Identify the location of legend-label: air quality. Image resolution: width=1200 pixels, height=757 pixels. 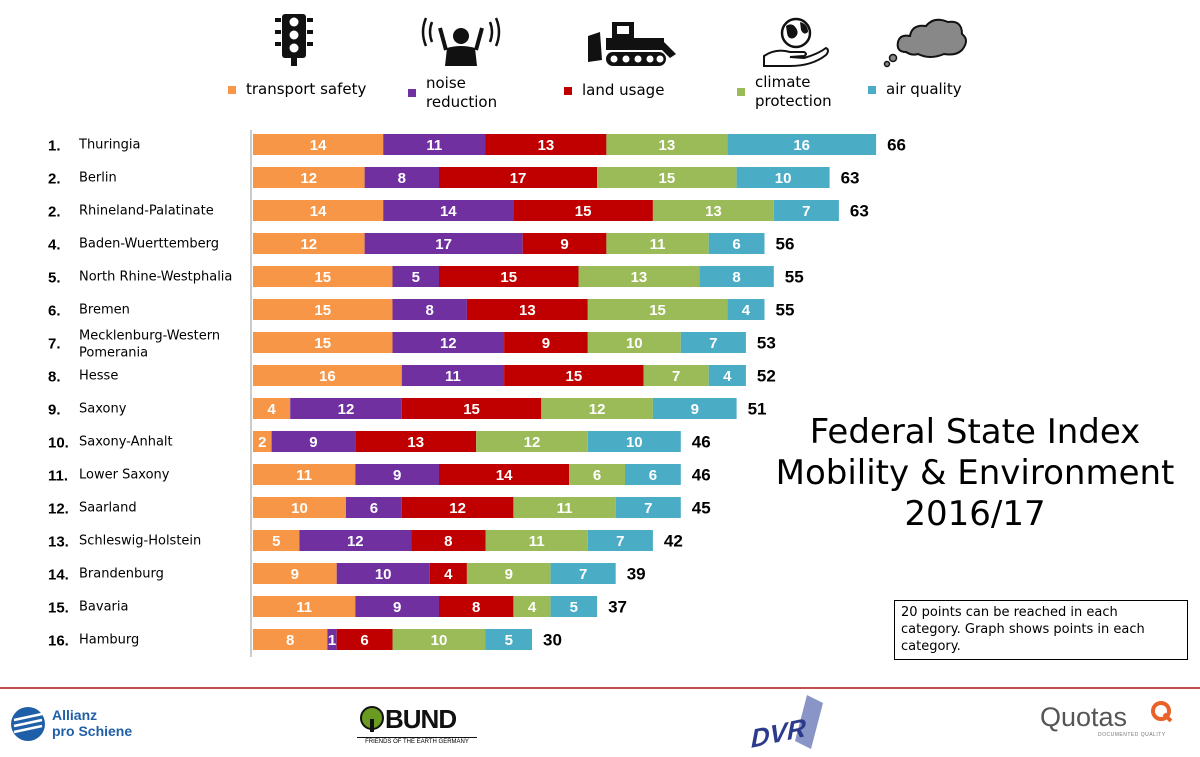
(924, 89).